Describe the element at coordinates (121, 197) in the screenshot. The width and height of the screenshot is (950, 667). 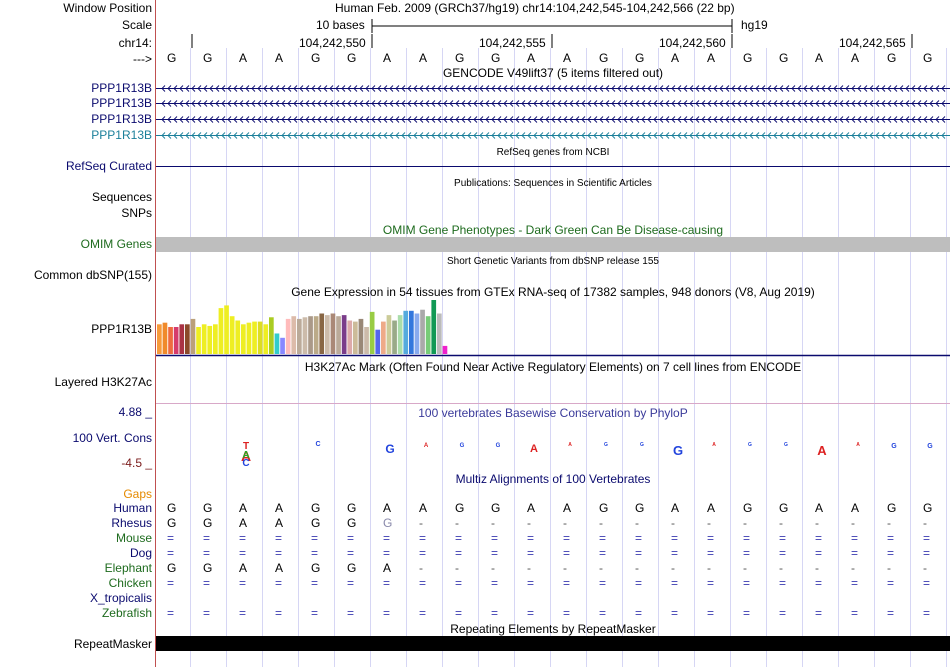
I see `publications-label: Sequences` at that location.